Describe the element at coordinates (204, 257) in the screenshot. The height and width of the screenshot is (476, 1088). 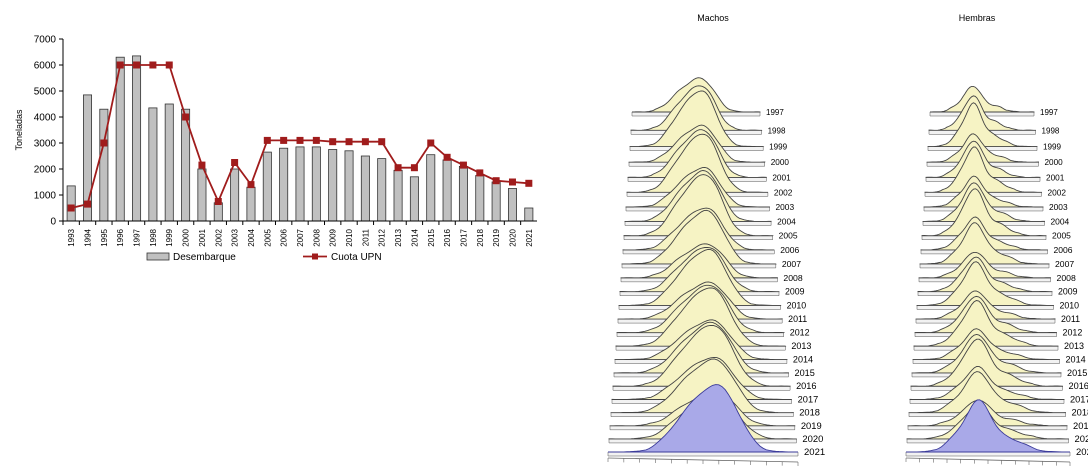
I see `legend-label-desembarque: Desembarque` at that location.